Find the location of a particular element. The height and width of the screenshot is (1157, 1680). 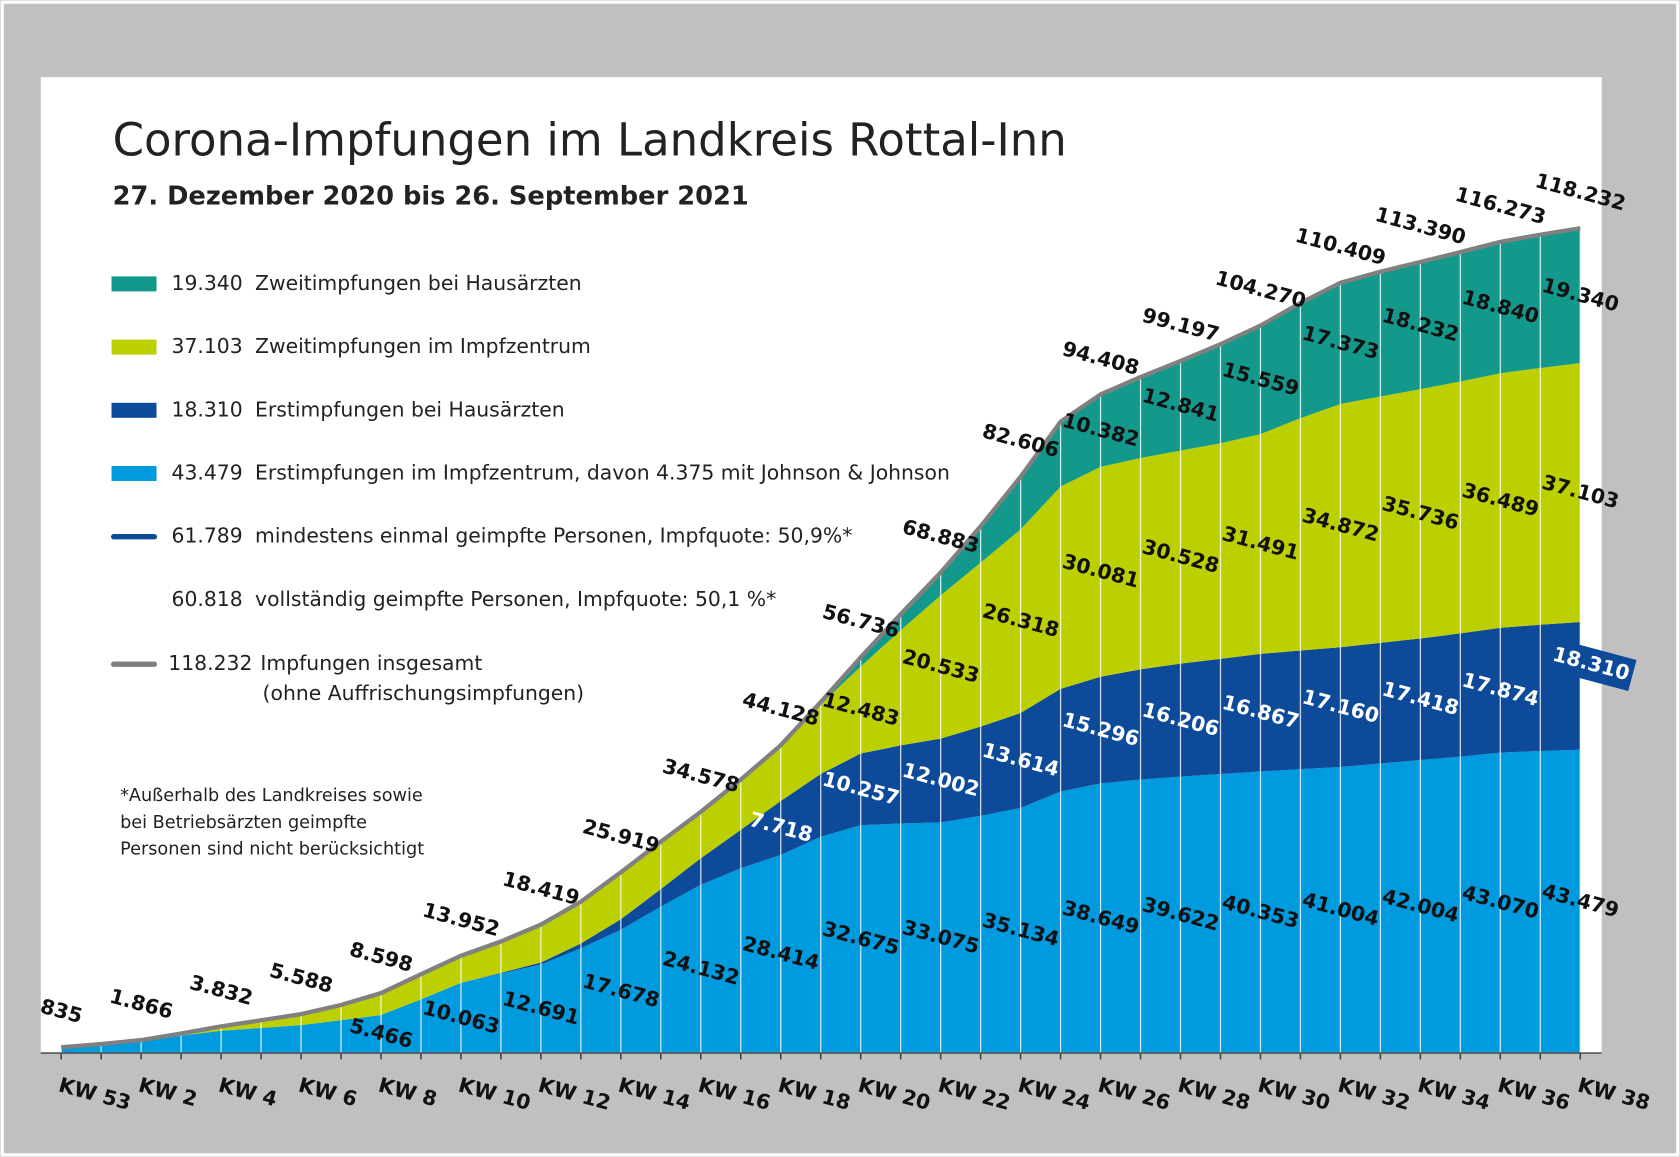

legend-label: Zweitimpfungen im Impfzentrum is located at coordinates (423, 346).